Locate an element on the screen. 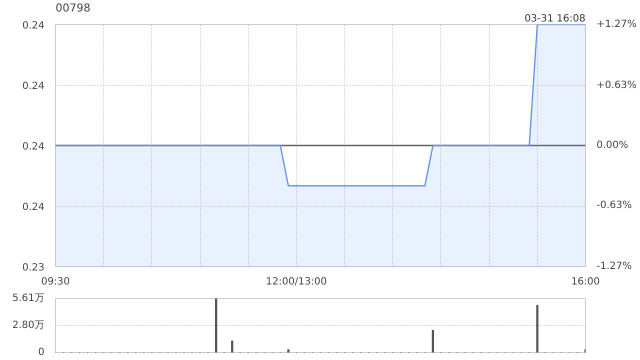 This screenshot has width=640, height=360. chart-title: 00798 is located at coordinates (73, 8).